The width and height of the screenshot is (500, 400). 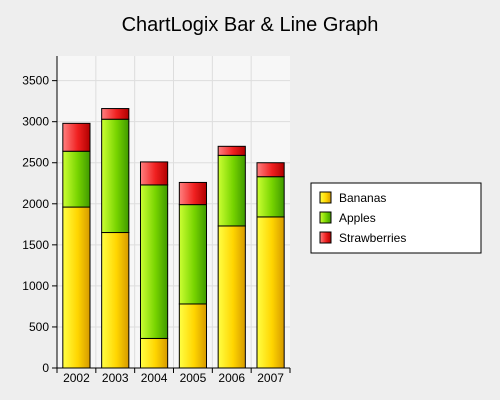 What do you see at coordinates (115, 114) in the screenshot?
I see `bar-strawberries-2003` at bounding box center [115, 114].